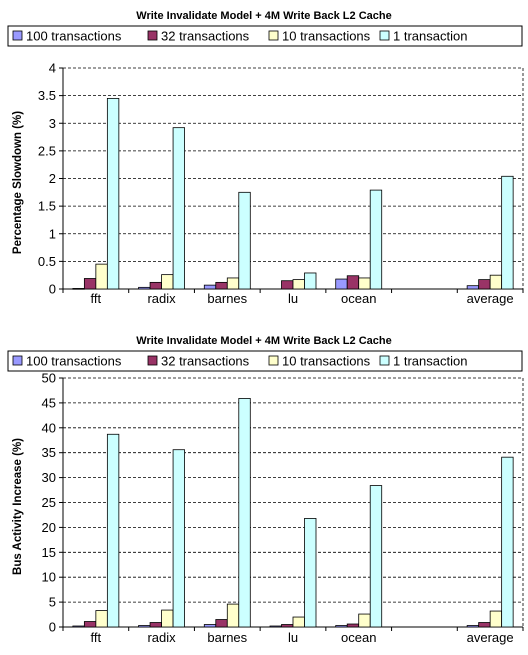 The image size is (528, 655). What do you see at coordinates (47, 150) in the screenshot?
I see `y-tick-label: 2.5` at bounding box center [47, 150].